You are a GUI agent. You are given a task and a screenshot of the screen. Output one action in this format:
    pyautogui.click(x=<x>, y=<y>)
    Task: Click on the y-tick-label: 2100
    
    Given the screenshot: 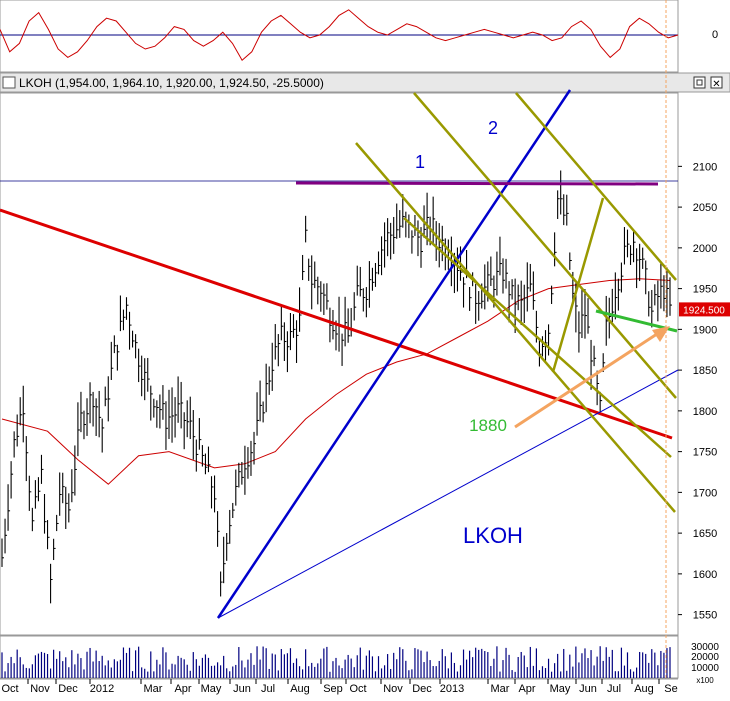 What is the action you would take?
    pyautogui.click(x=705, y=167)
    